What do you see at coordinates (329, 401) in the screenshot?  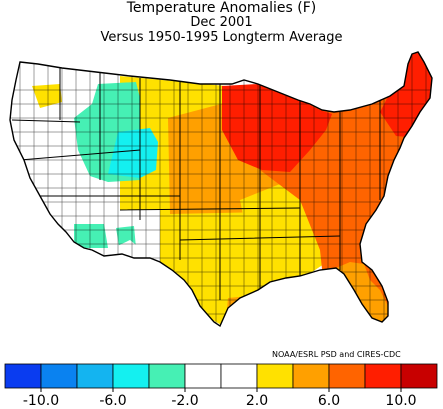 I see `scale-tick-label: 6.0` at bounding box center [329, 401].